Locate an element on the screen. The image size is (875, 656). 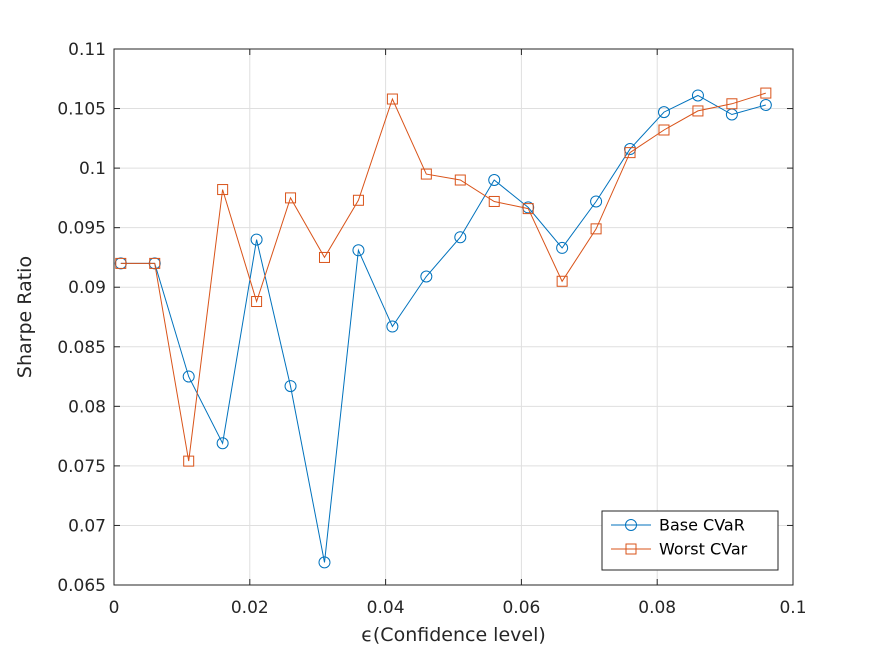
legend: Base CVaR Worst CVar is located at coordinates (690, 540).